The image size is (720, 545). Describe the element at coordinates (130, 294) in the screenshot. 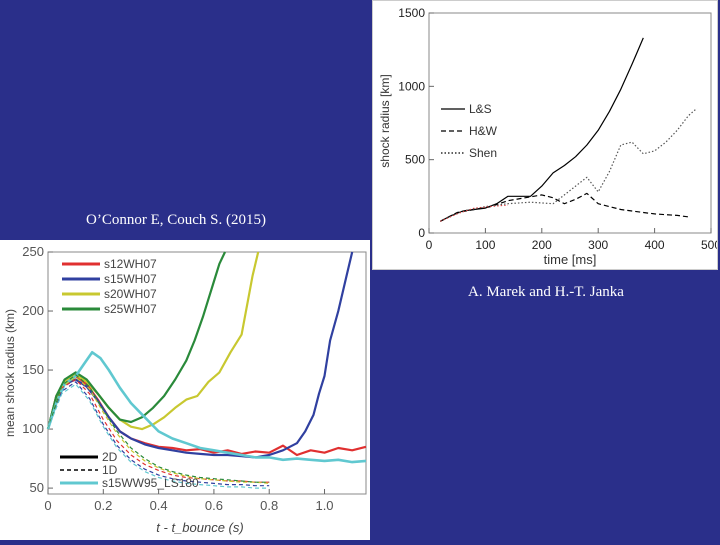

I see `legend-label: s20WH07` at that location.